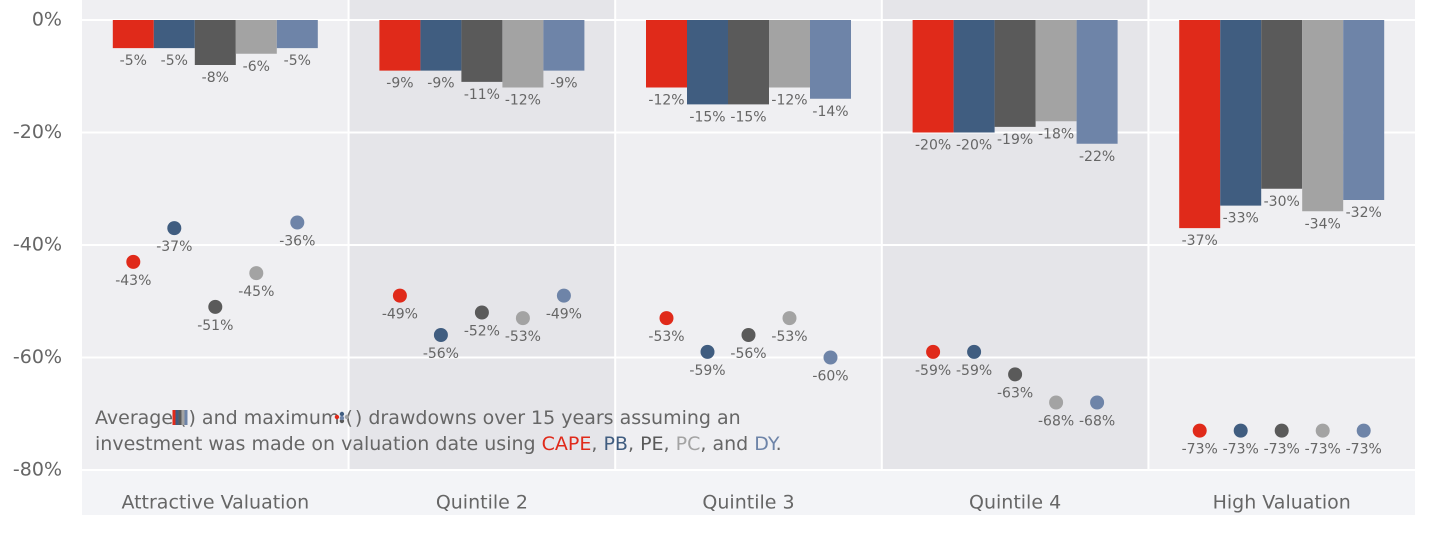 The width and height of the screenshot is (1430, 541). Describe the element at coordinates (1241, 219) in the screenshot. I see `bar-label: -33%` at that location.